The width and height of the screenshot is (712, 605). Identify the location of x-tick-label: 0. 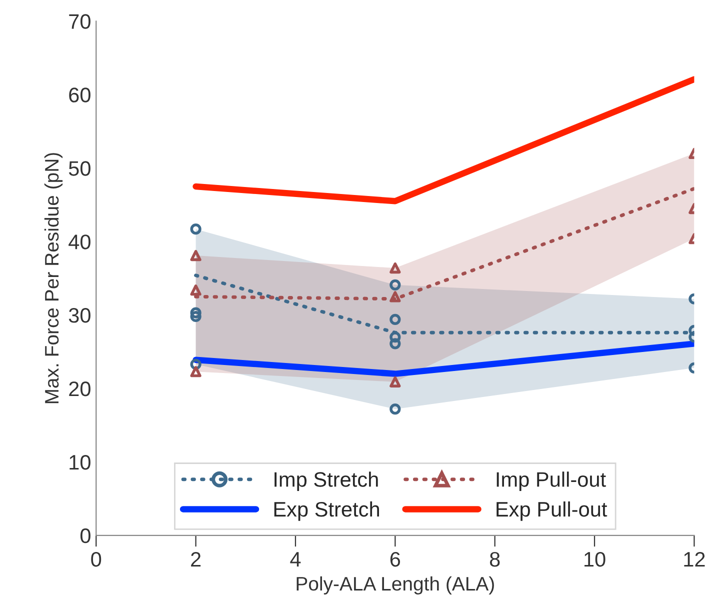
(96, 559).